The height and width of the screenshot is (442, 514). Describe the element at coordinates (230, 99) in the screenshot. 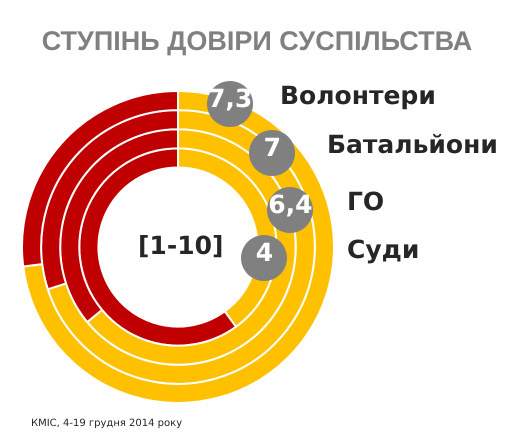

I see `data-label: 7,3` at that location.